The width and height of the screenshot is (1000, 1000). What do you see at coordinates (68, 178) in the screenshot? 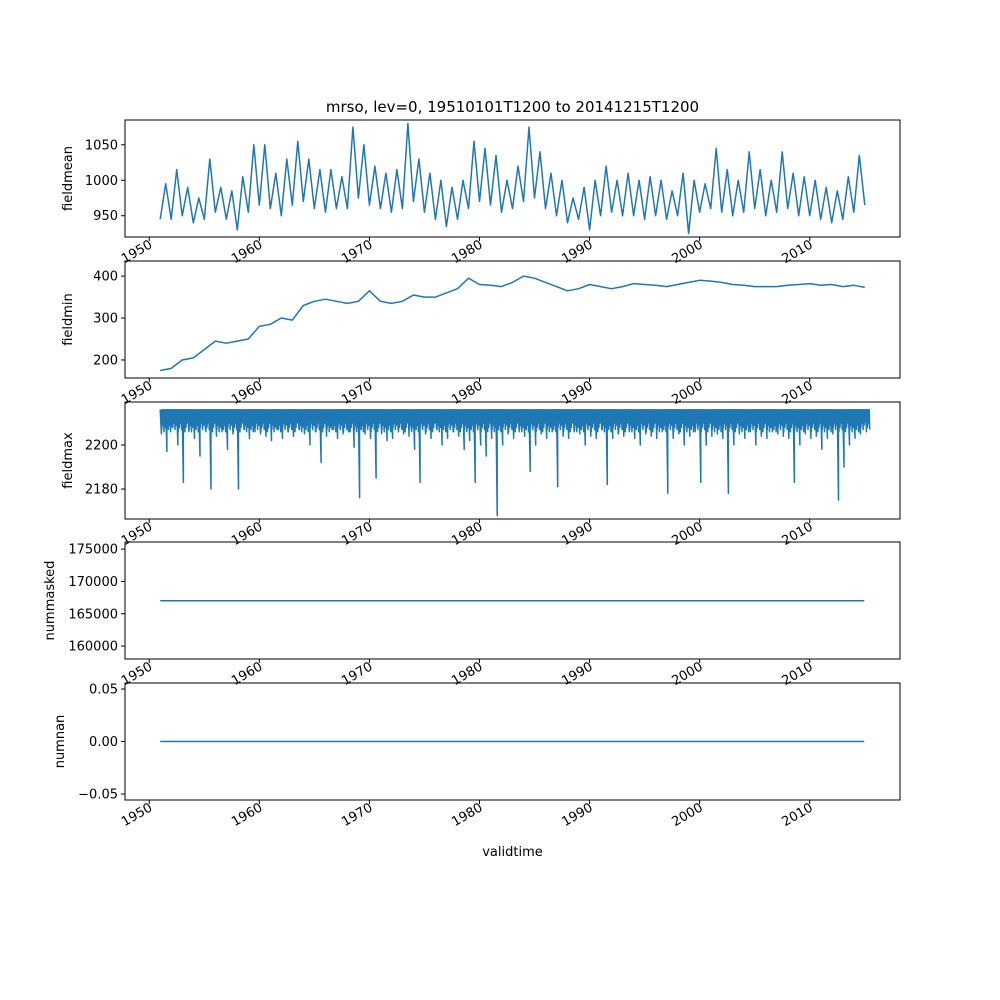
I see `y-axis-label: fieldmean` at bounding box center [68, 178].